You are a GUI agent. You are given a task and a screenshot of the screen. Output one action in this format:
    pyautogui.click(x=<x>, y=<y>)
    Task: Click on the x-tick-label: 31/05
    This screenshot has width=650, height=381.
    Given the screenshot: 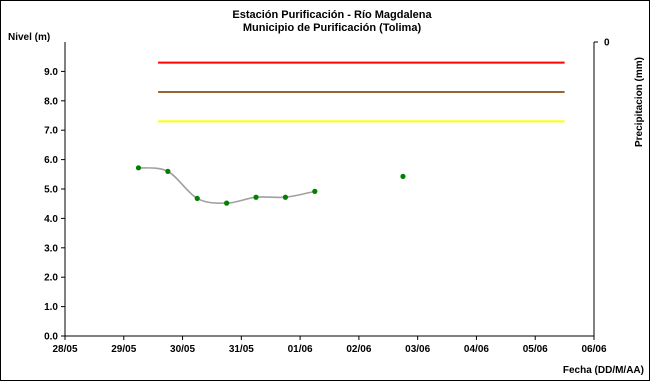 What is the action you would take?
    pyautogui.click(x=241, y=349)
    